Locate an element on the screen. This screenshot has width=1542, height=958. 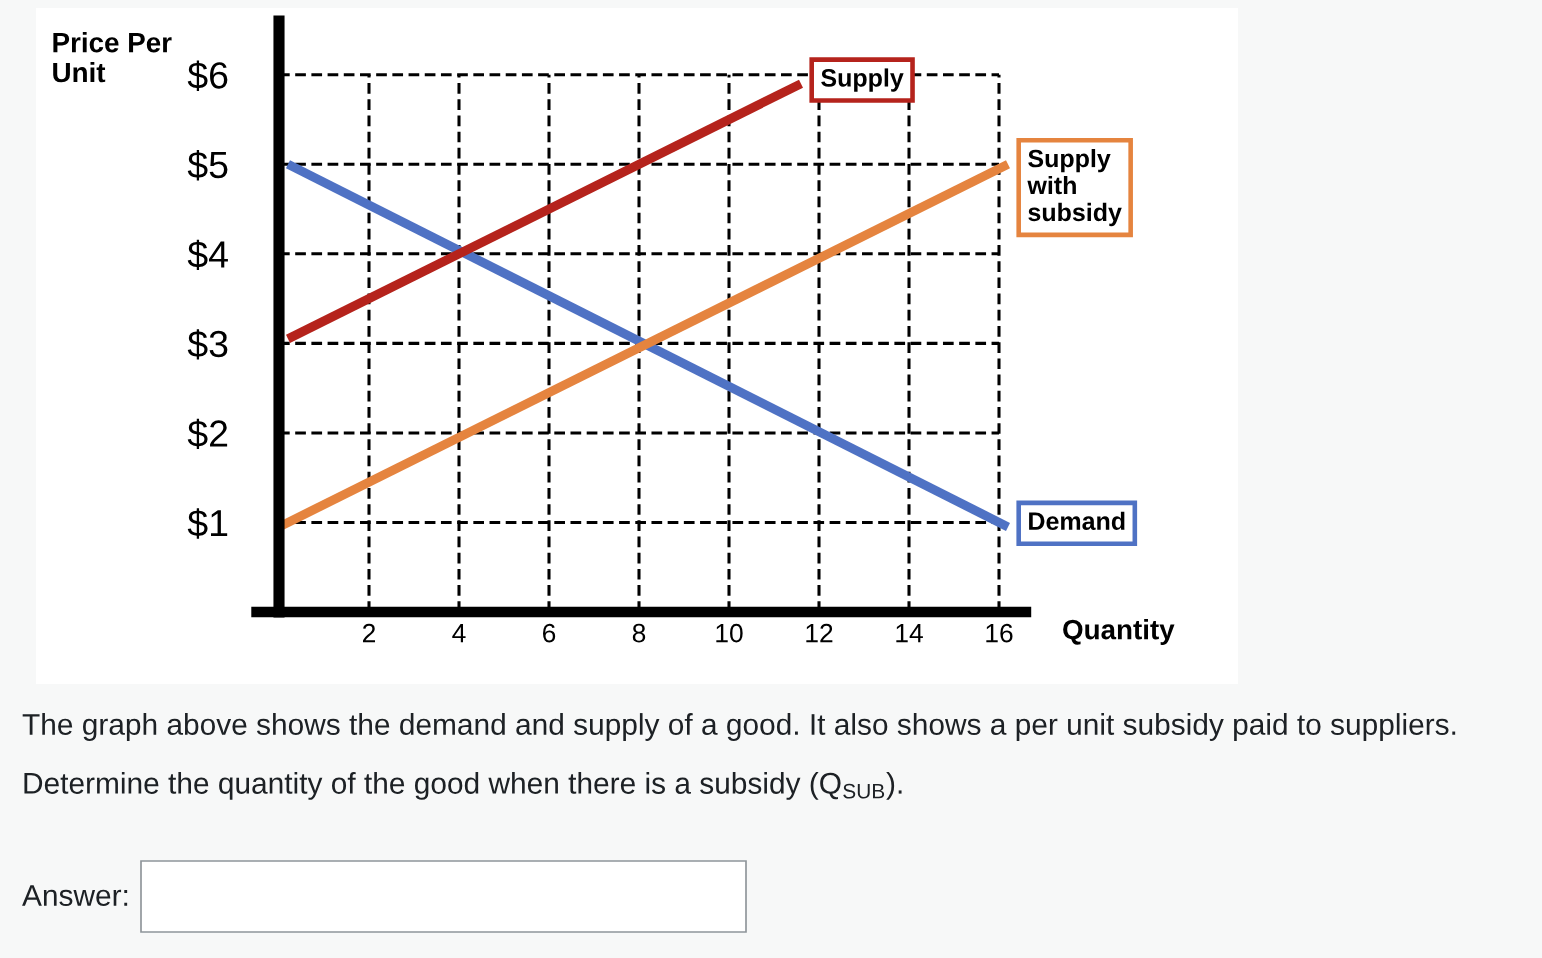
series-label: Supply with subsidy is located at coordinates (1074, 187).